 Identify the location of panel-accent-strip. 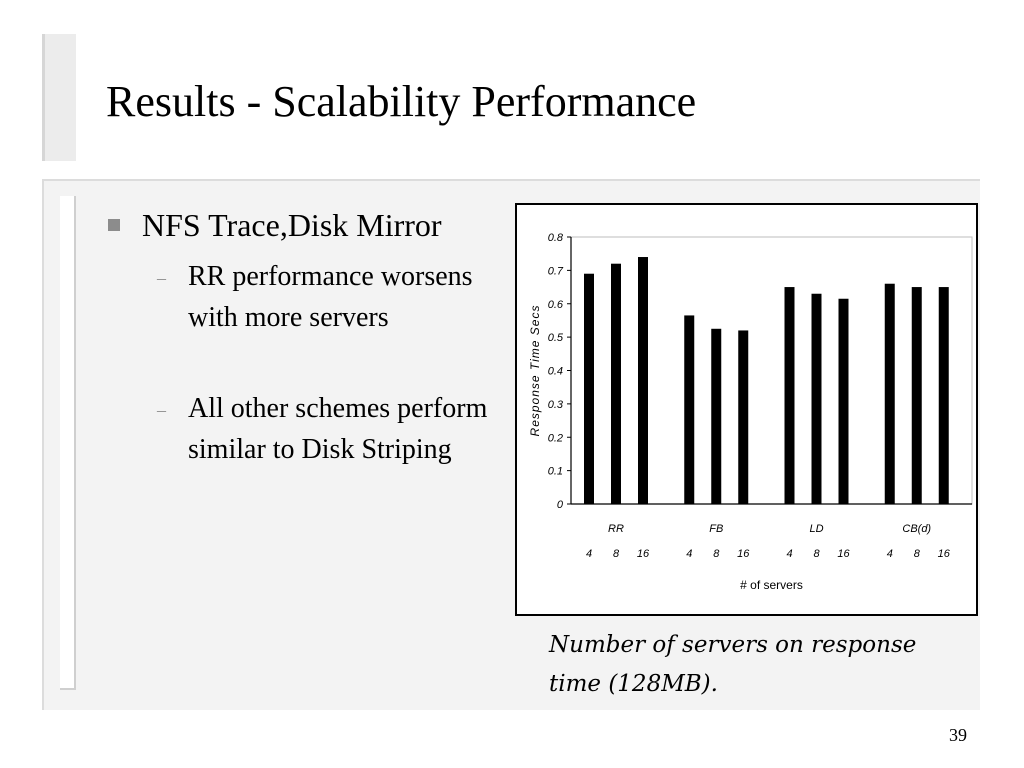
(68, 443).